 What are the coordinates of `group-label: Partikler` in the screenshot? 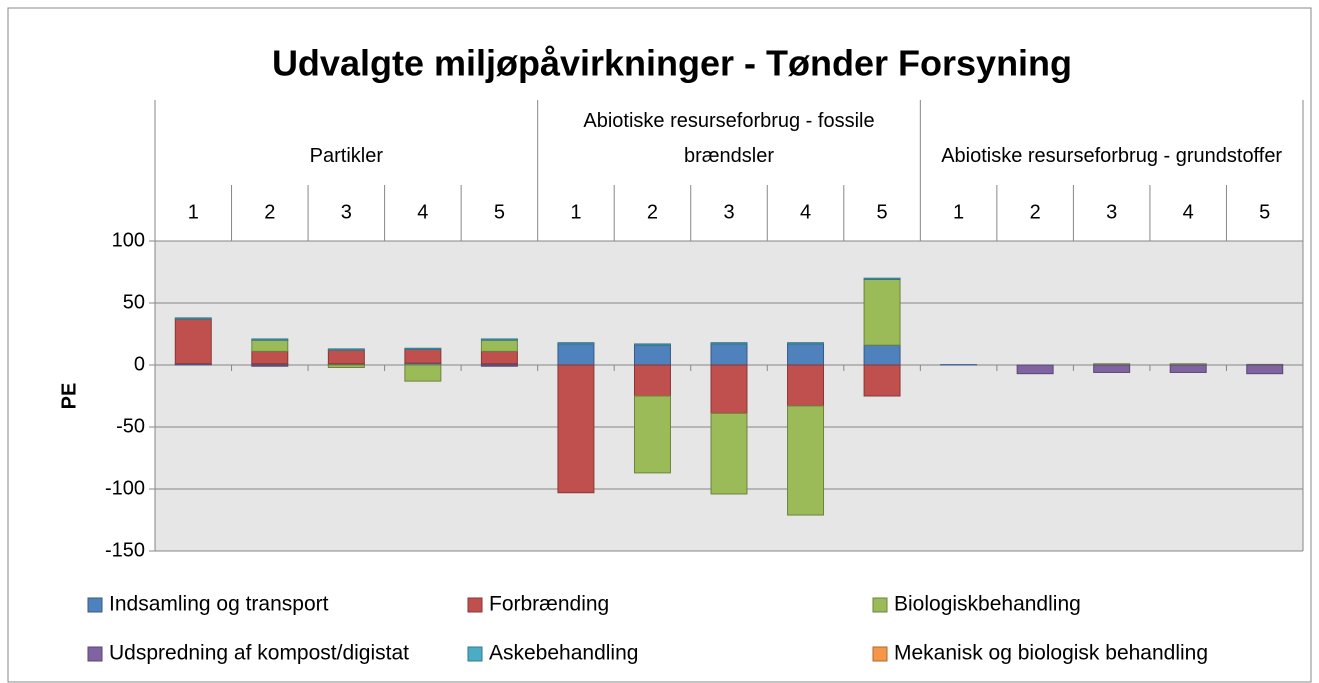 It's located at (346, 156).